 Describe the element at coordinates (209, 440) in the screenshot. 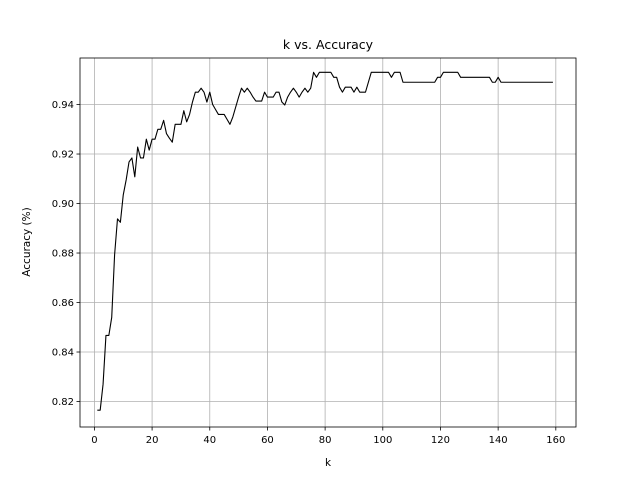

I see `x-tick-label: 40` at that location.